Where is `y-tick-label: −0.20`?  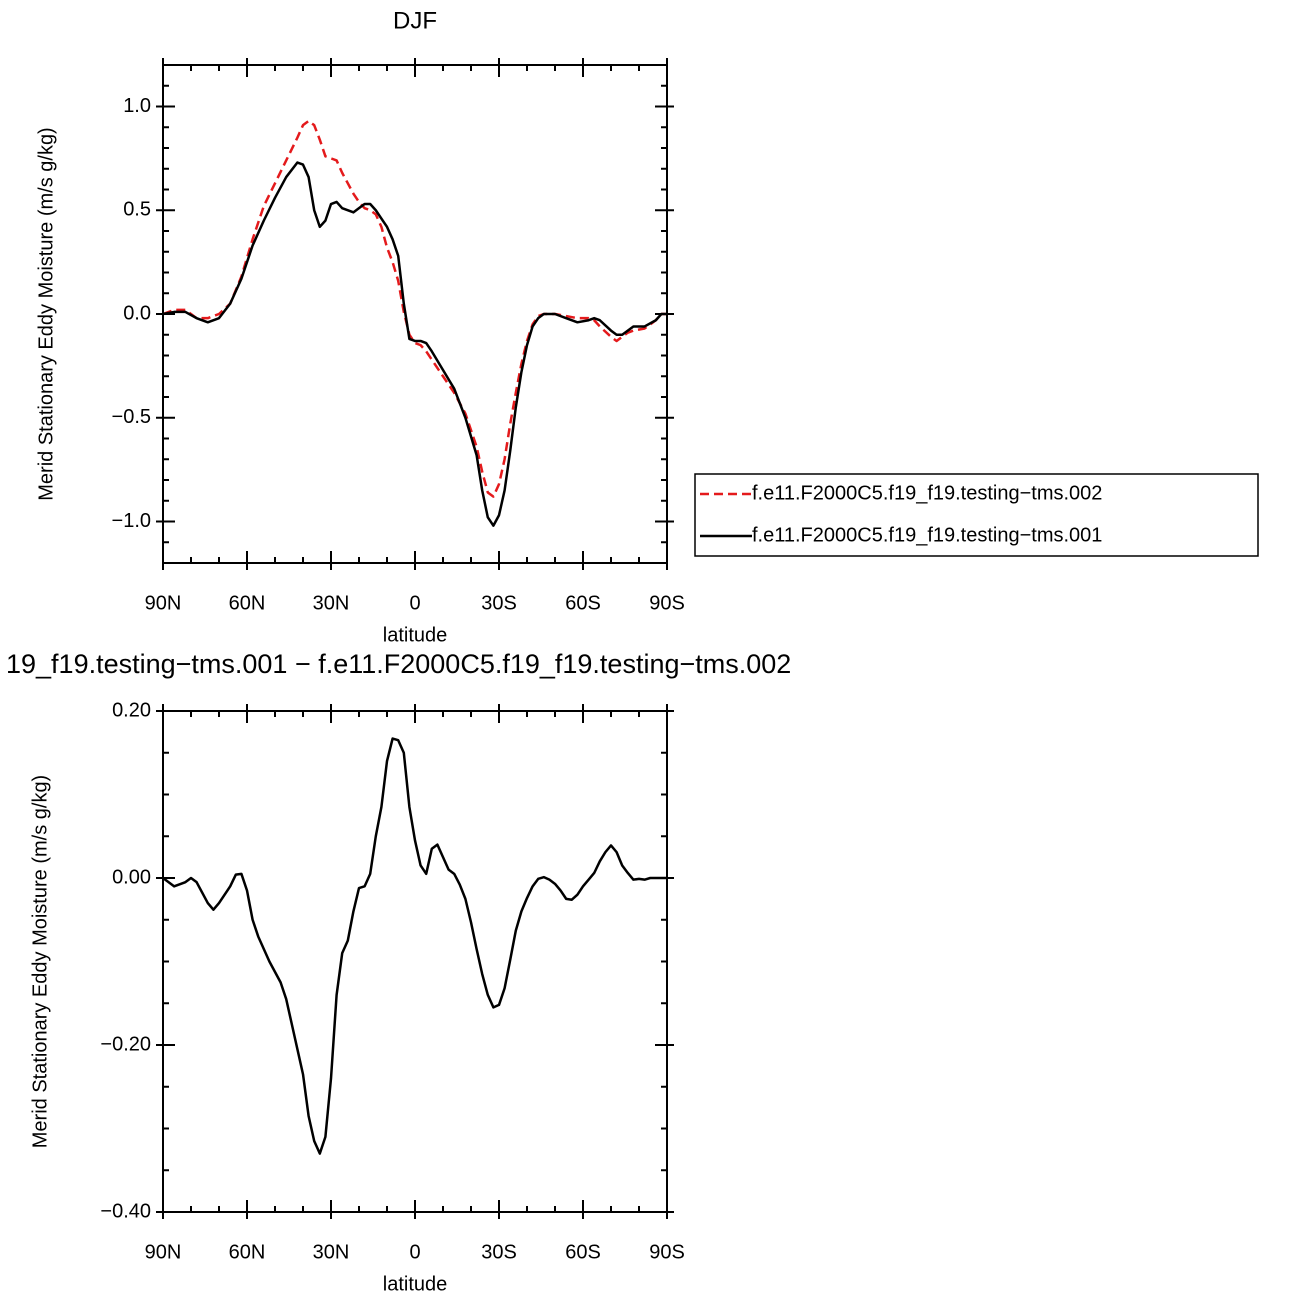 y-tick-label: −0.20 is located at coordinates (125, 1044).